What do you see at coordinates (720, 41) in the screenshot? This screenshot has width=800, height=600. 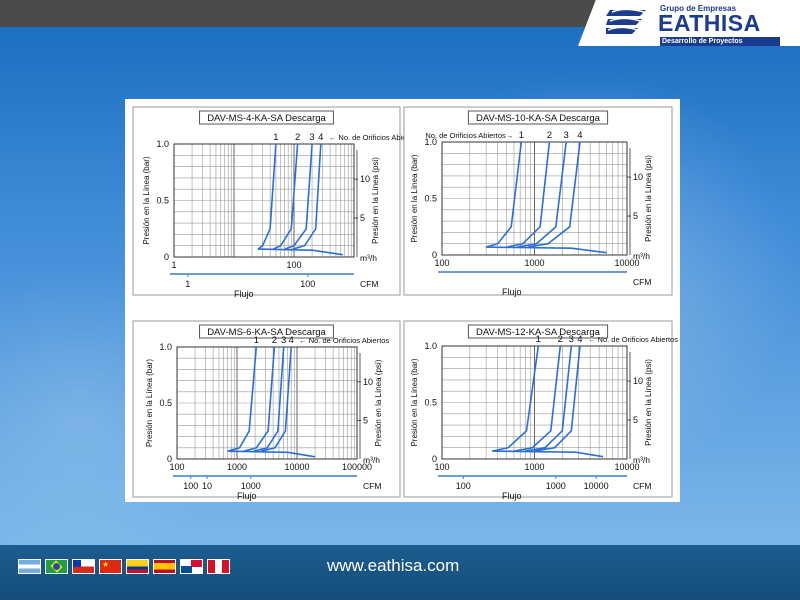 I see `logo-tagline: Desarrollo de Proyectos` at bounding box center [720, 41].